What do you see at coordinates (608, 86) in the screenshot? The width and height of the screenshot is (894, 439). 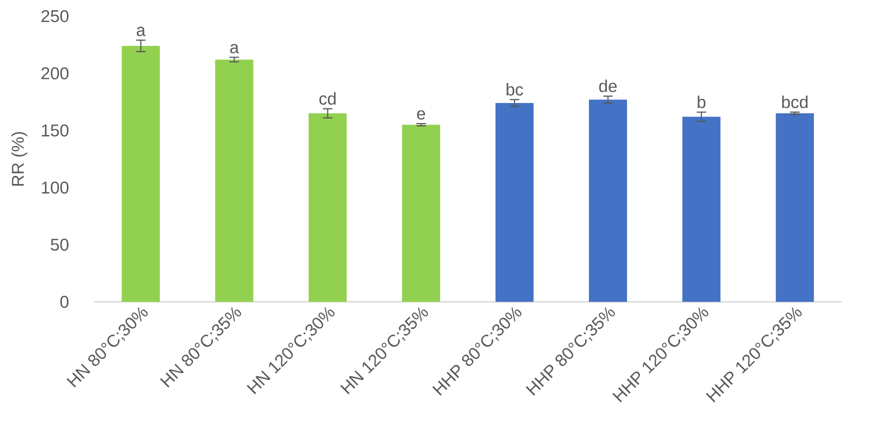 I see `annotation: de` at bounding box center [608, 86].